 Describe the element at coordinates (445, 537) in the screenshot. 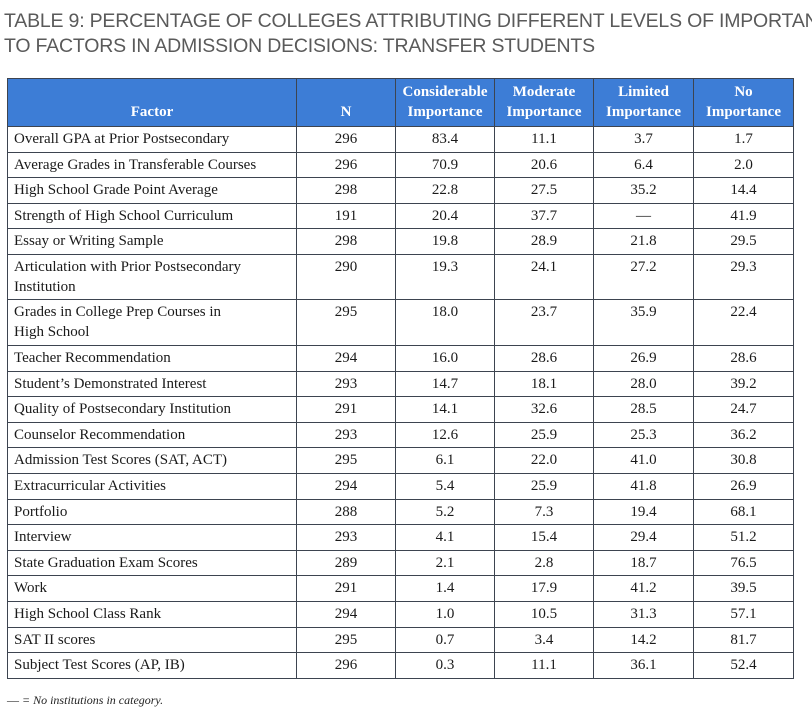

I see `considerable-cell: 4.1` at that location.